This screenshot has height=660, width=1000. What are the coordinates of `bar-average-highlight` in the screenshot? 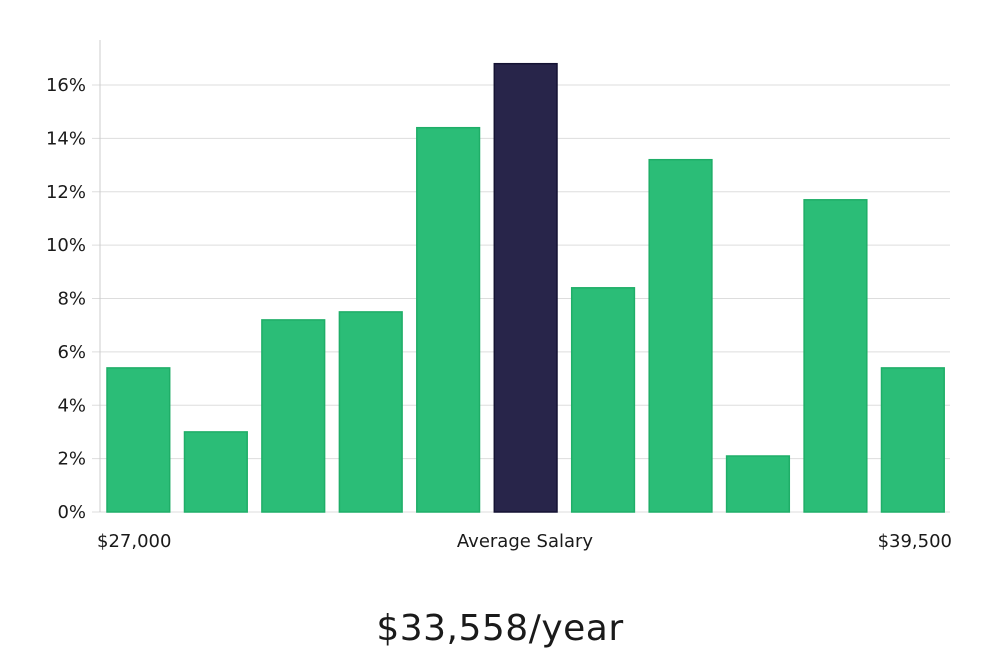 It's located at (525, 287).